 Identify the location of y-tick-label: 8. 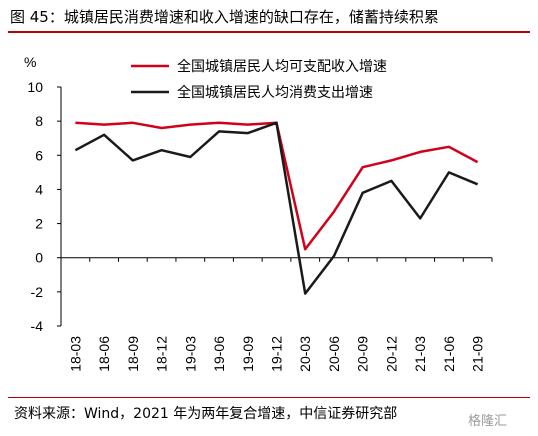
(39, 121).